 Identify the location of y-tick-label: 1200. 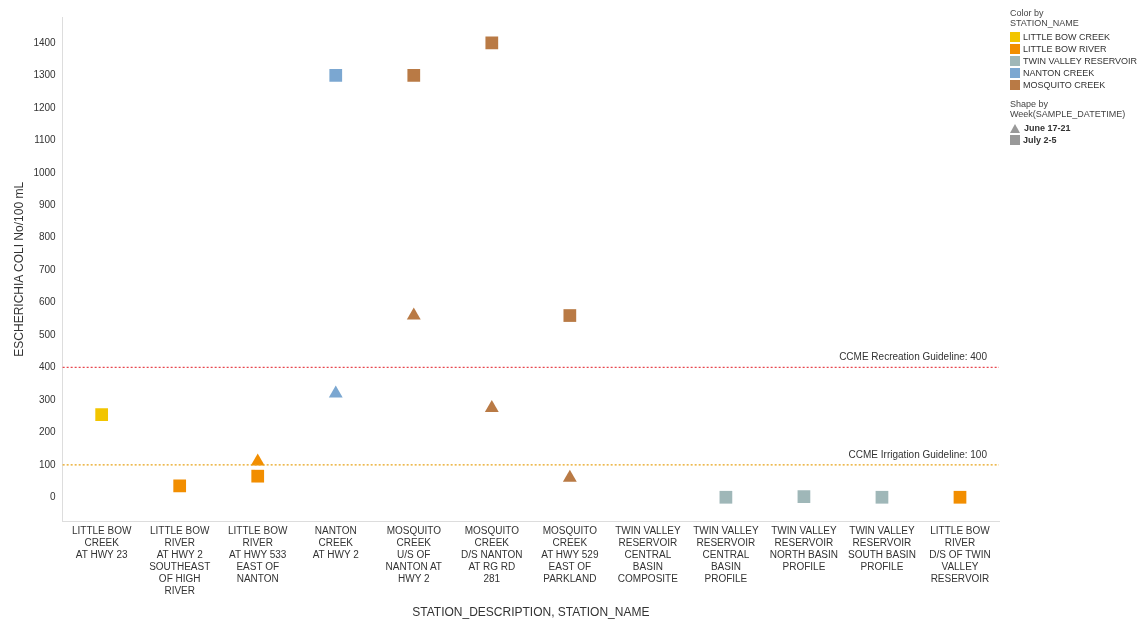
(45, 107).